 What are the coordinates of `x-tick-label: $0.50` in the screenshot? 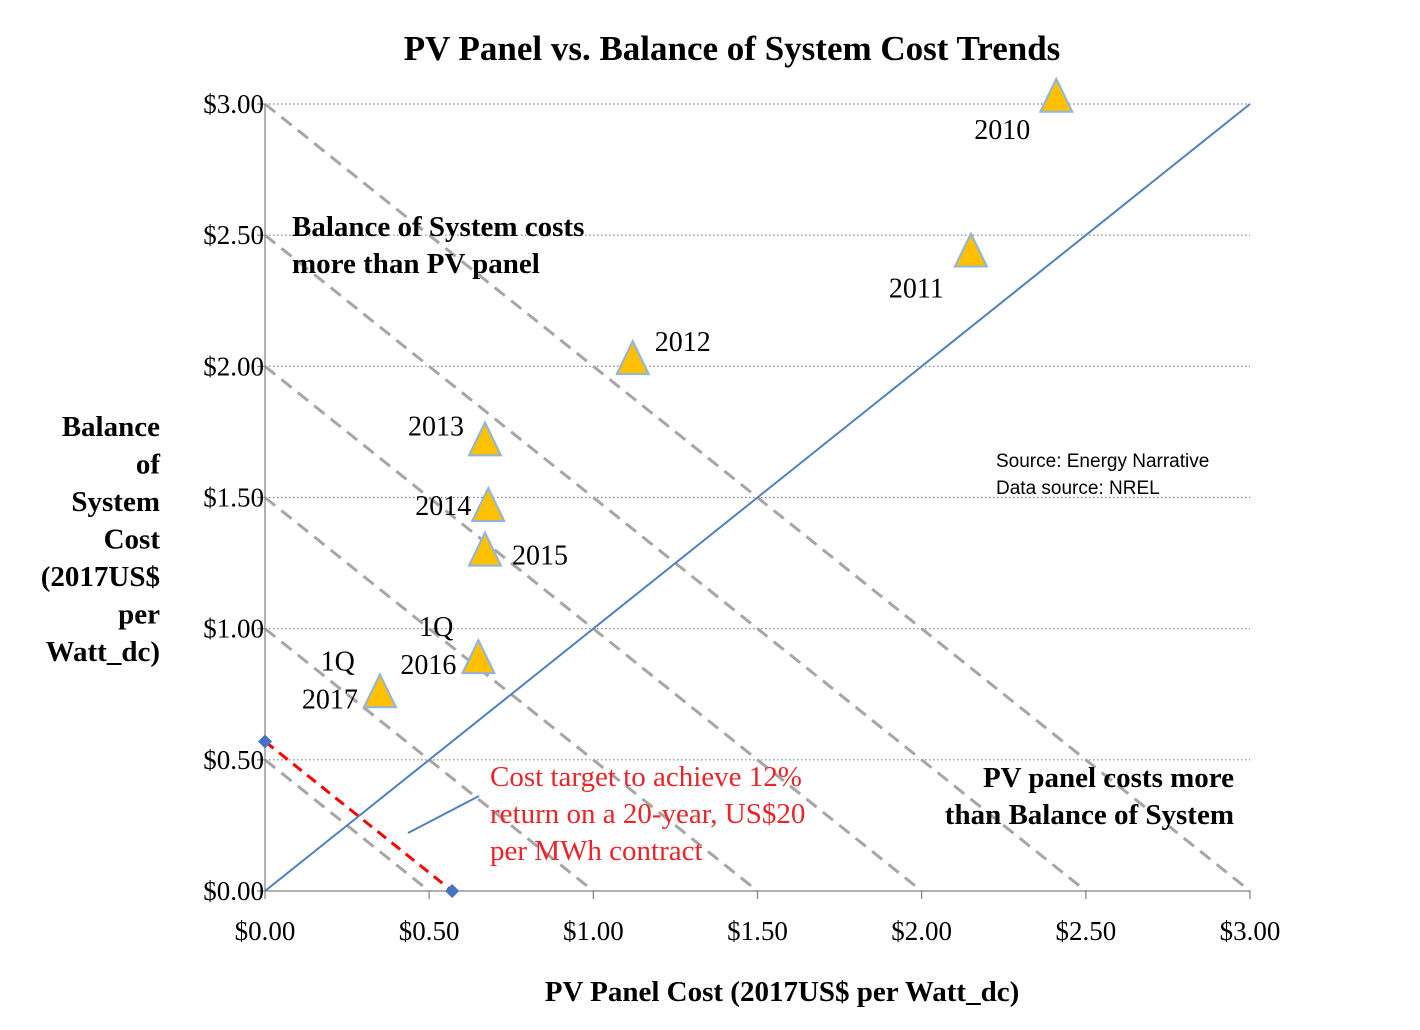 It's located at (429, 931).